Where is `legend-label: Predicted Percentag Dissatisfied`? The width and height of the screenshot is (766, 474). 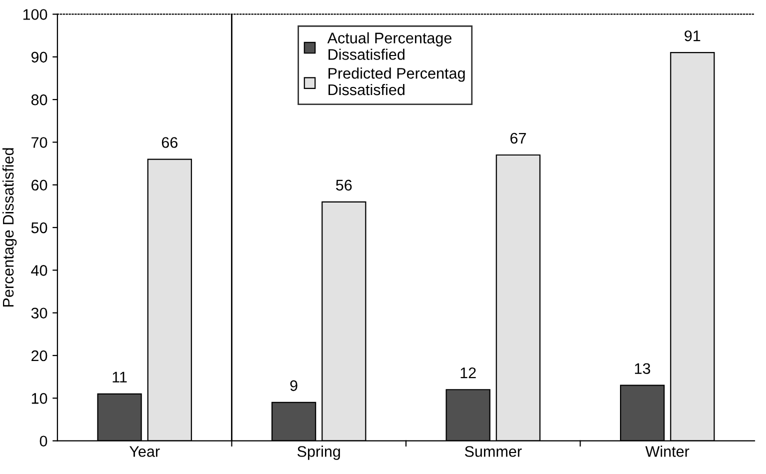
legend-label: Predicted Percentag Dissatisfied is located at coordinates (396, 82).